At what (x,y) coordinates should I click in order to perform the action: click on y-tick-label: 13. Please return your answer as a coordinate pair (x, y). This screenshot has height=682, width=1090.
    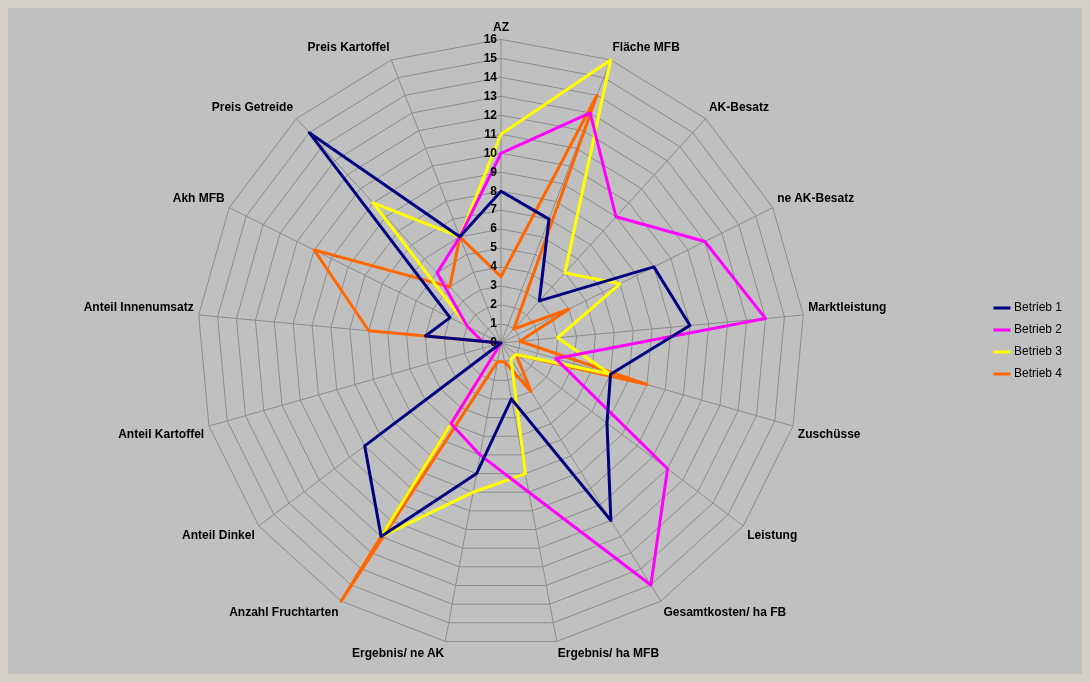
    Looking at the image, I should click on (490, 95).